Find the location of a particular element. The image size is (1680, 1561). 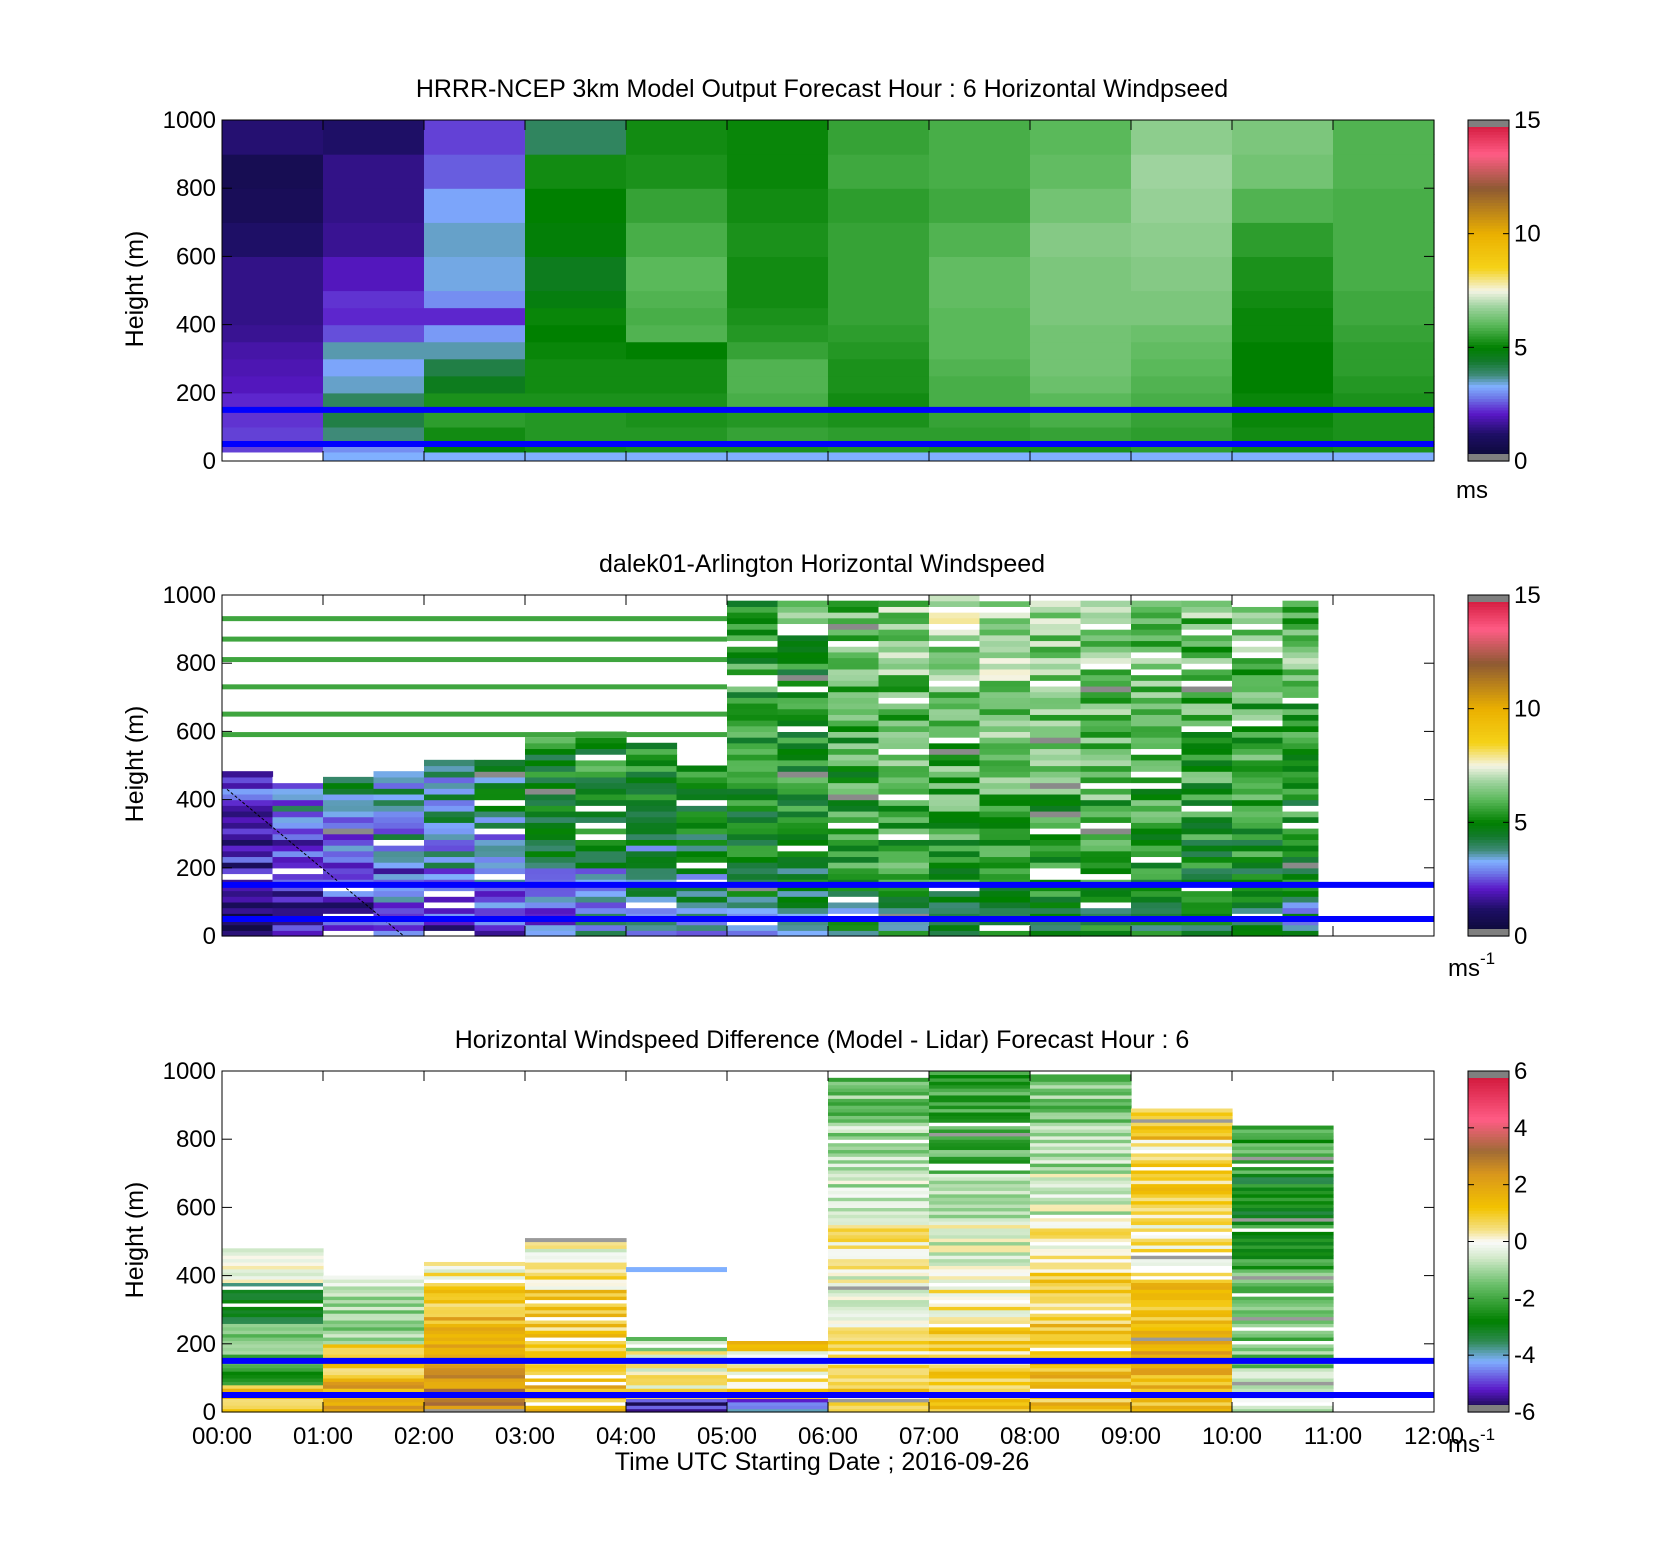

lidar-streak is located at coordinates (474, 687).